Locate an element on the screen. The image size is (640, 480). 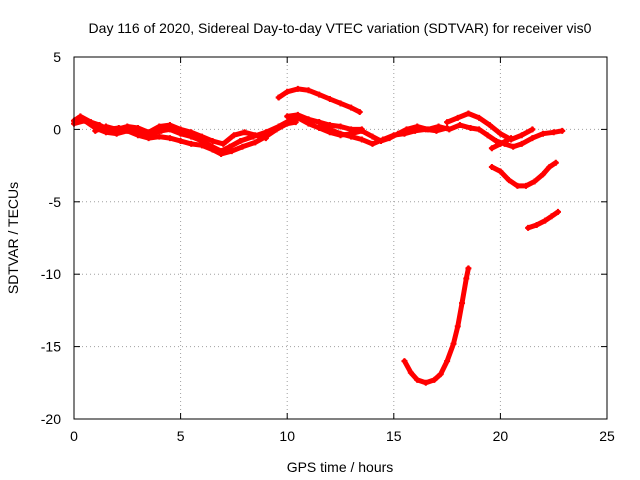
y-tick-label: -5 is located at coordinates (55, 202).